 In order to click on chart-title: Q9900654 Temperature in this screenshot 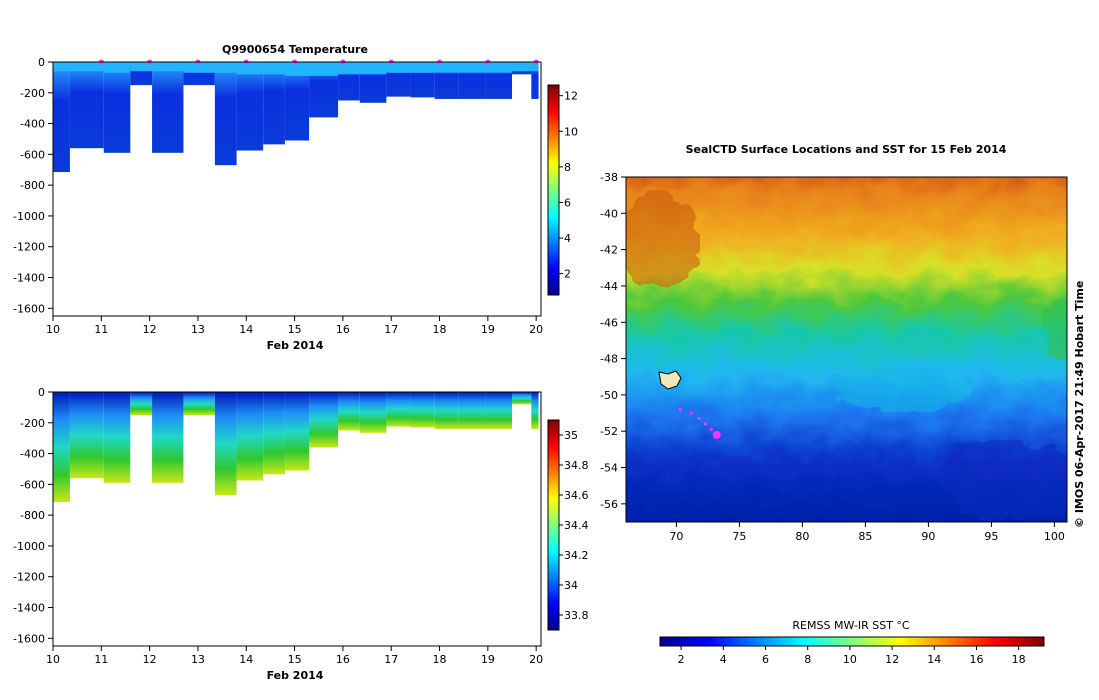, I will do `click(295, 49)`.